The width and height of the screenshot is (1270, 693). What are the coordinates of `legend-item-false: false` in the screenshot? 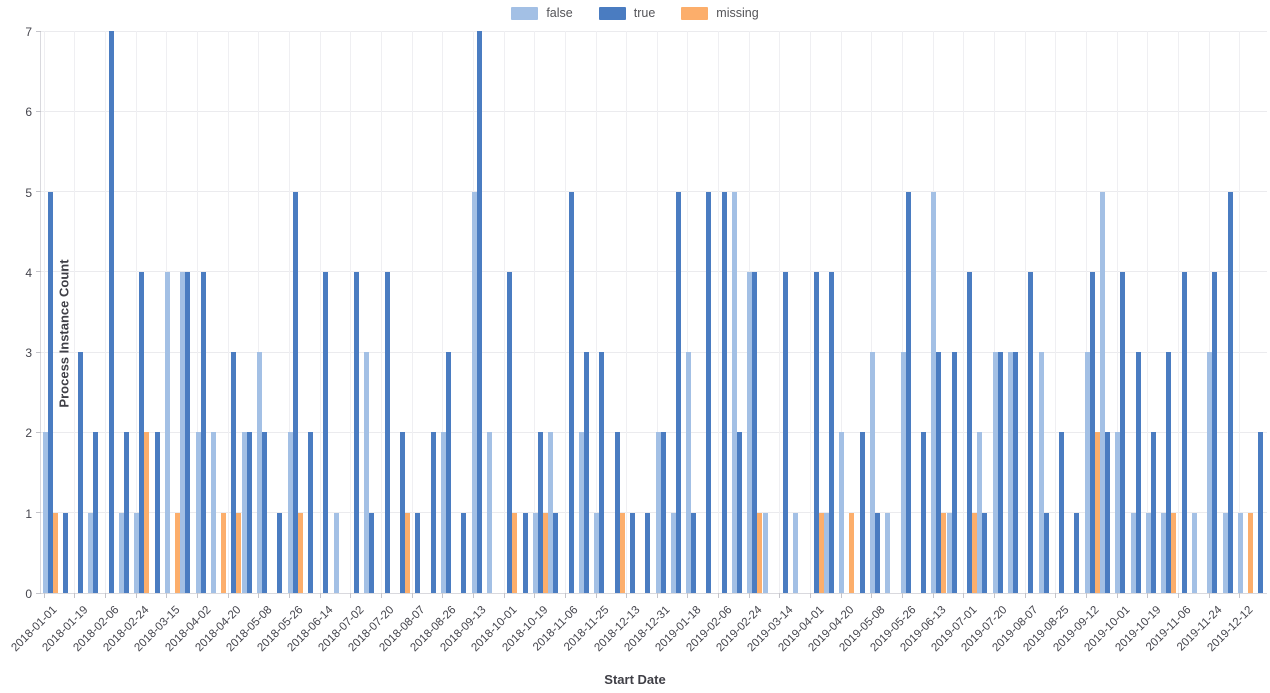 It's located at (542, 13).